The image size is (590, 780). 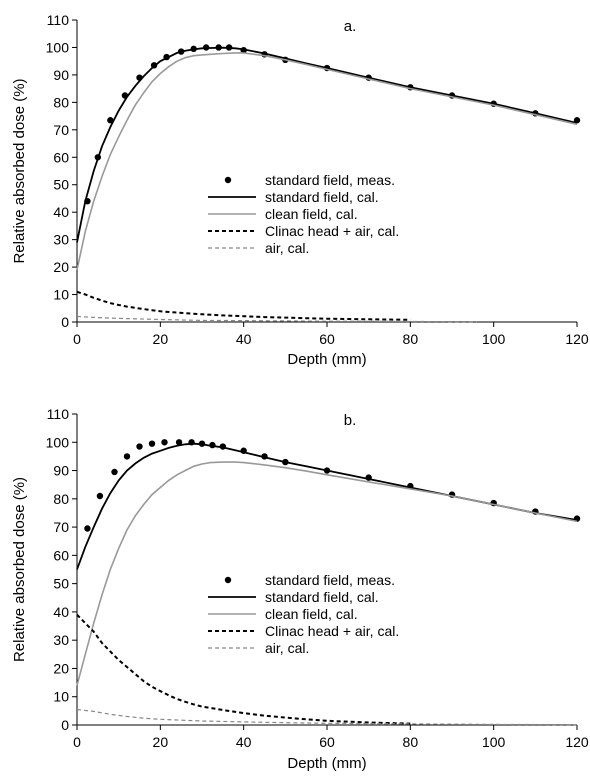 What do you see at coordinates (350, 26) in the screenshot?
I see `panel-label: a.` at bounding box center [350, 26].